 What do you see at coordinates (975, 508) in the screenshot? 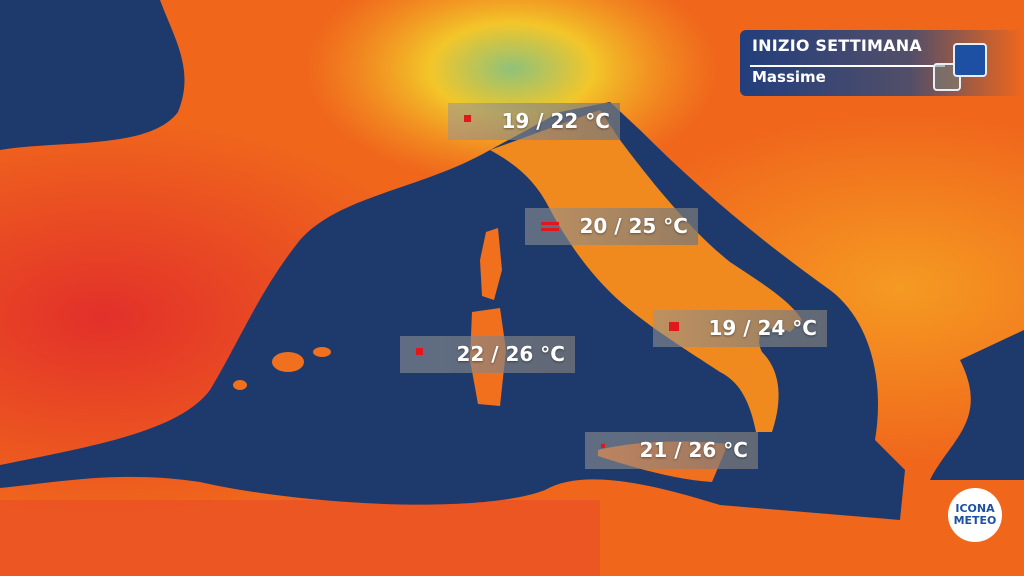
I see `logo-line-1: ICONA` at bounding box center [975, 508].